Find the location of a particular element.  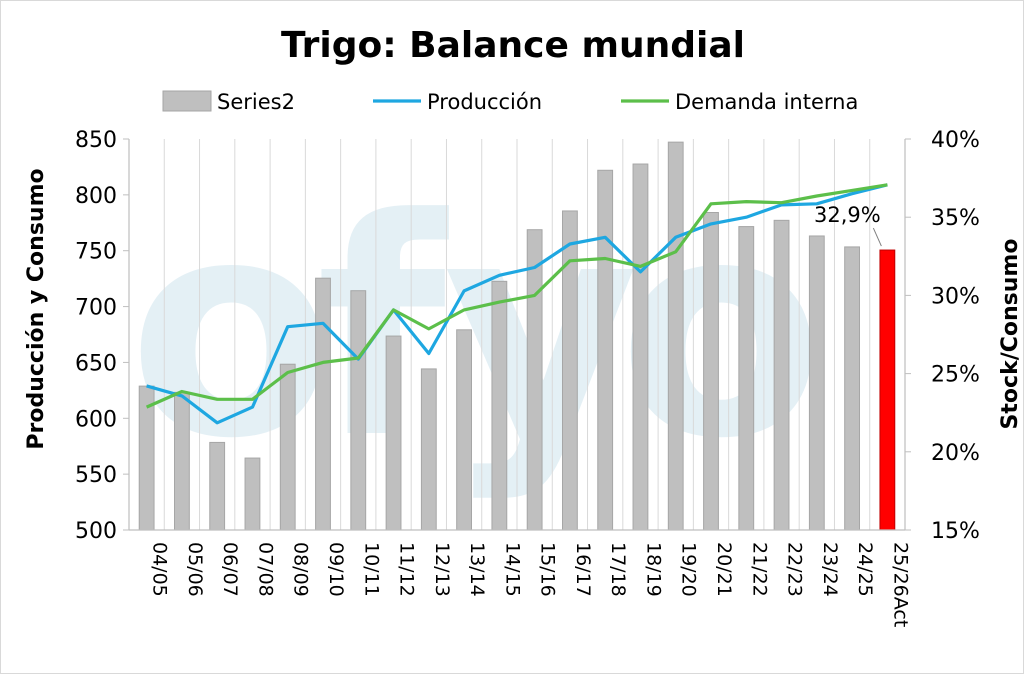

x-tick-label: 21/22 is located at coordinates (759, 569).